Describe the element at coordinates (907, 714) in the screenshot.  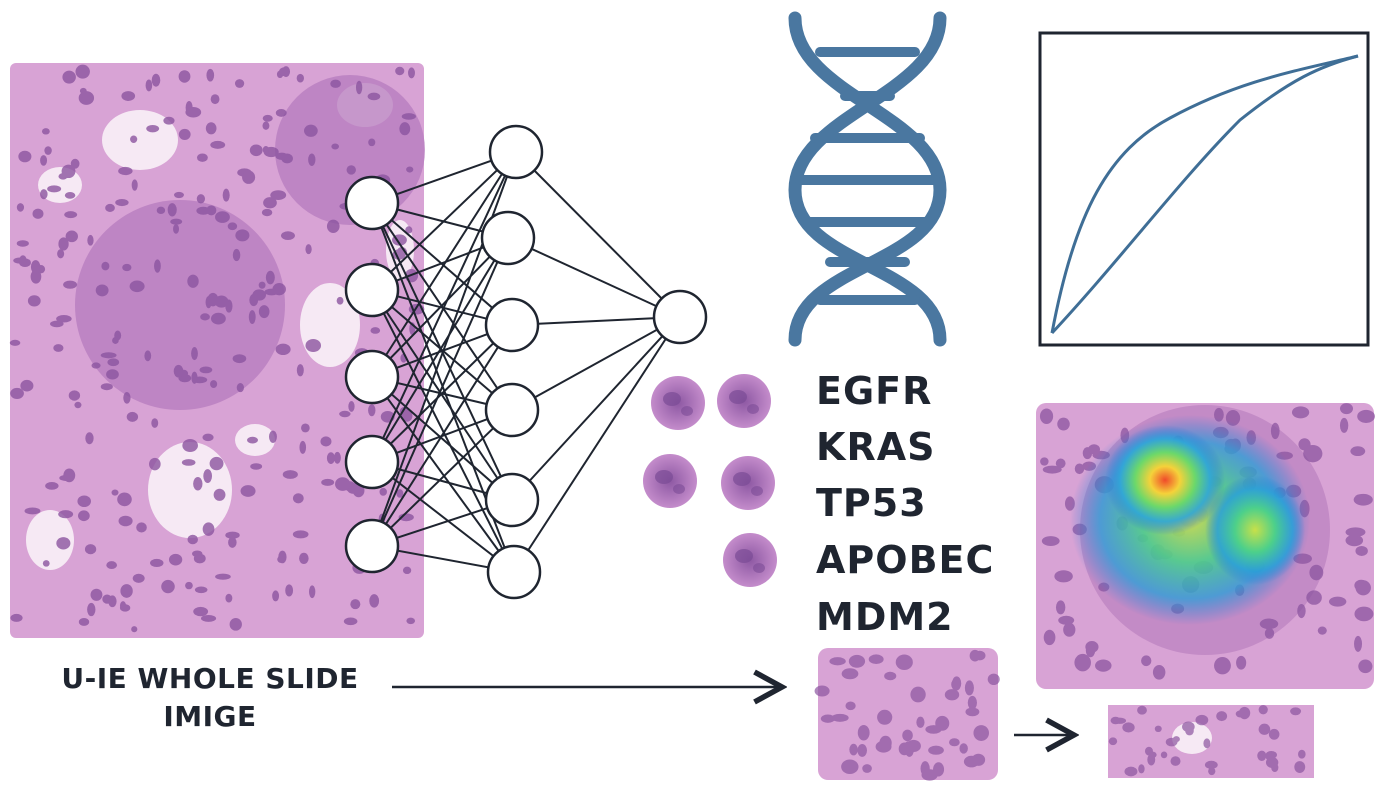
I see `tissue-patch-medium` at that location.